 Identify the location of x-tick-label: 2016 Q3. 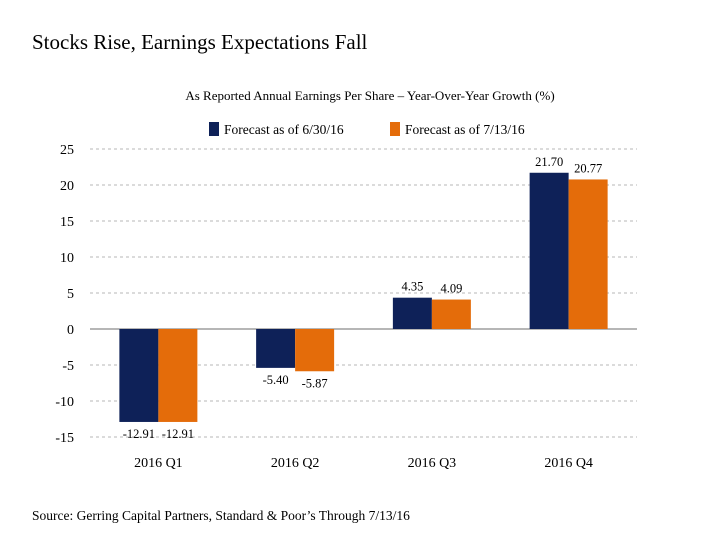
(432, 463).